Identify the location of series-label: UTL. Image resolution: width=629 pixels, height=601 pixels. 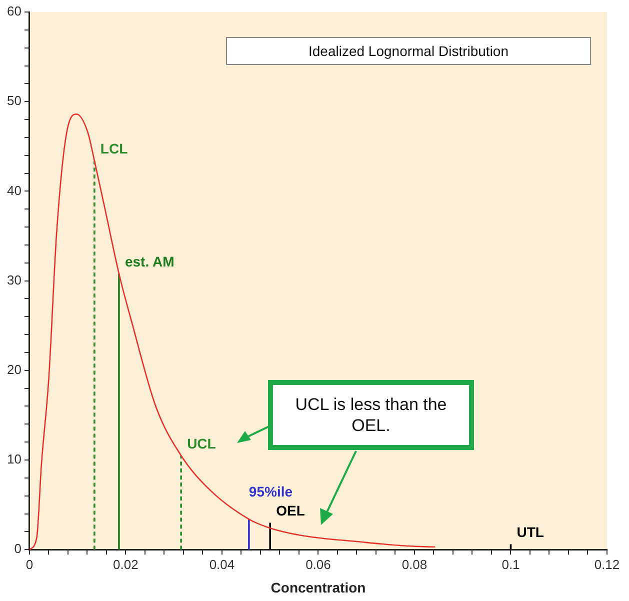
(530, 532).